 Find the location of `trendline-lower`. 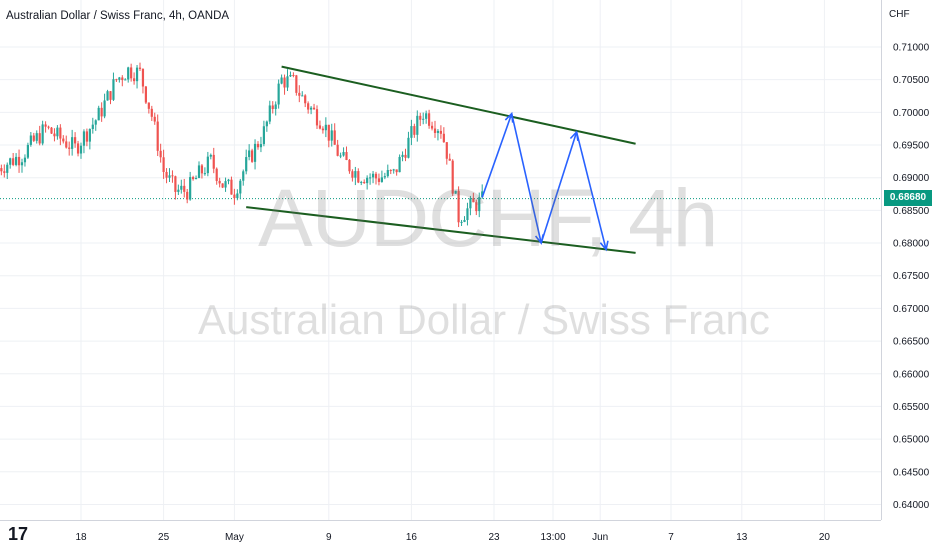

trendline-lower is located at coordinates (441, 230).